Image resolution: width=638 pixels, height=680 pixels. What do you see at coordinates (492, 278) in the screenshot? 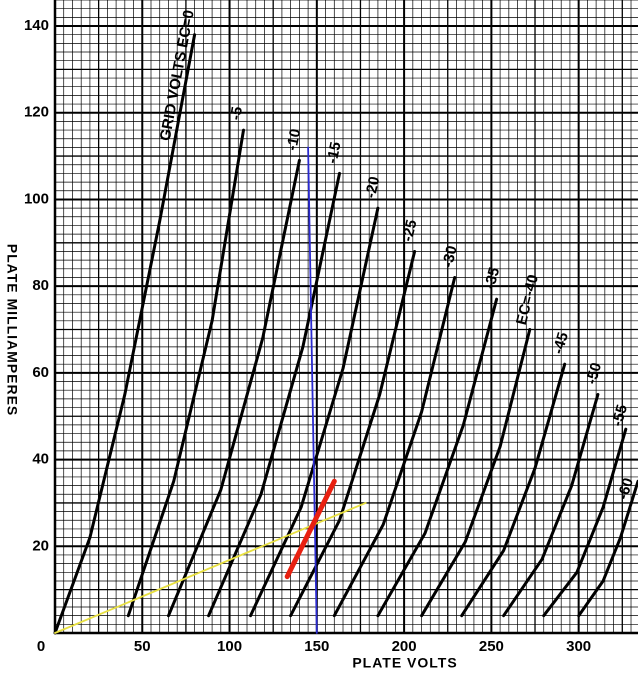
I see `curve-label: -35` at bounding box center [492, 278].